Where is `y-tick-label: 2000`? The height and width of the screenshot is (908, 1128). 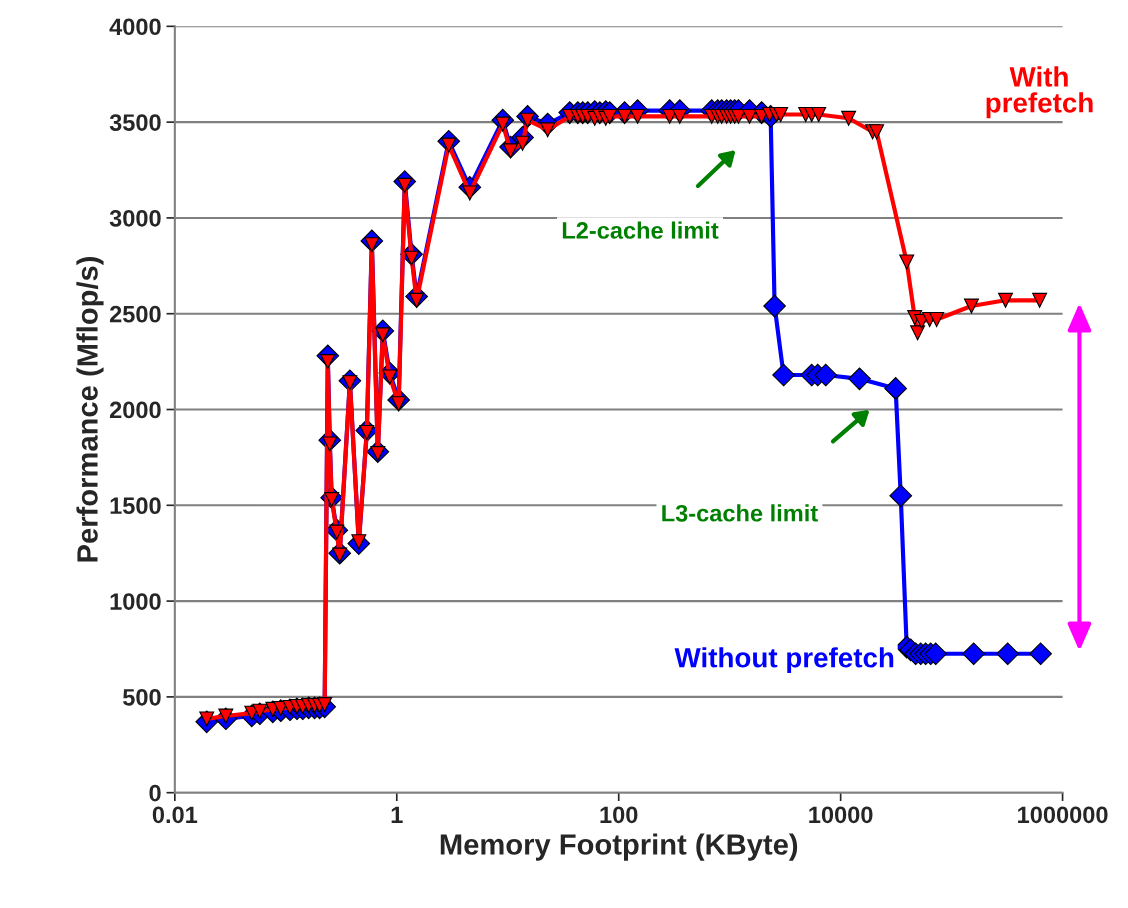
y-tick-label: 2000 is located at coordinates (135, 410).